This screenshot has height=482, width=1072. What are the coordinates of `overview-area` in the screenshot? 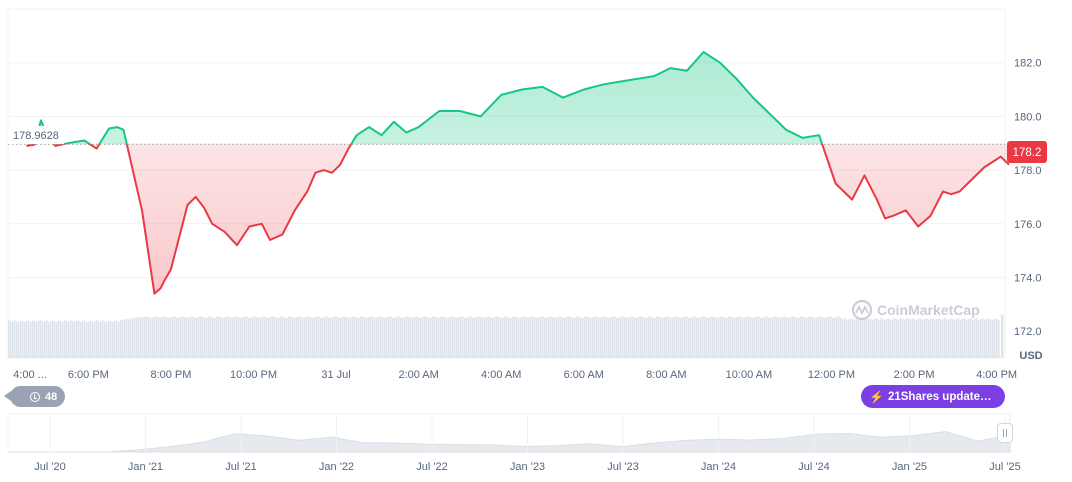 It's located at (509, 442).